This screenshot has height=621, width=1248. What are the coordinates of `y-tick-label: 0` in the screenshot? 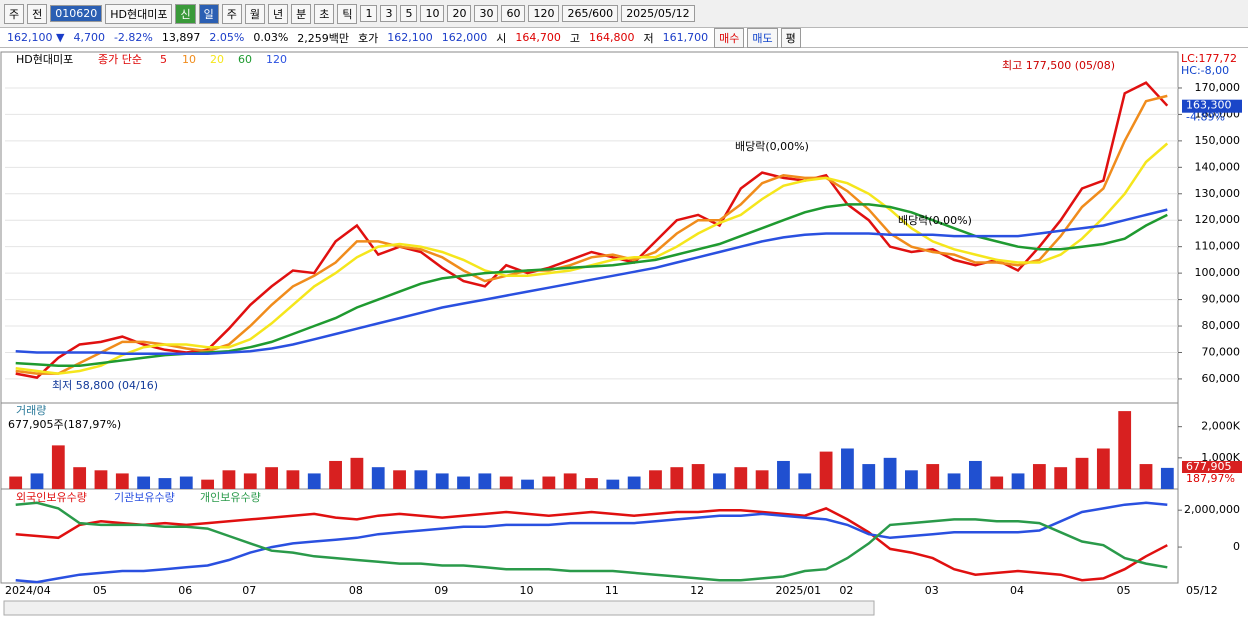 It's located at (1236, 546).